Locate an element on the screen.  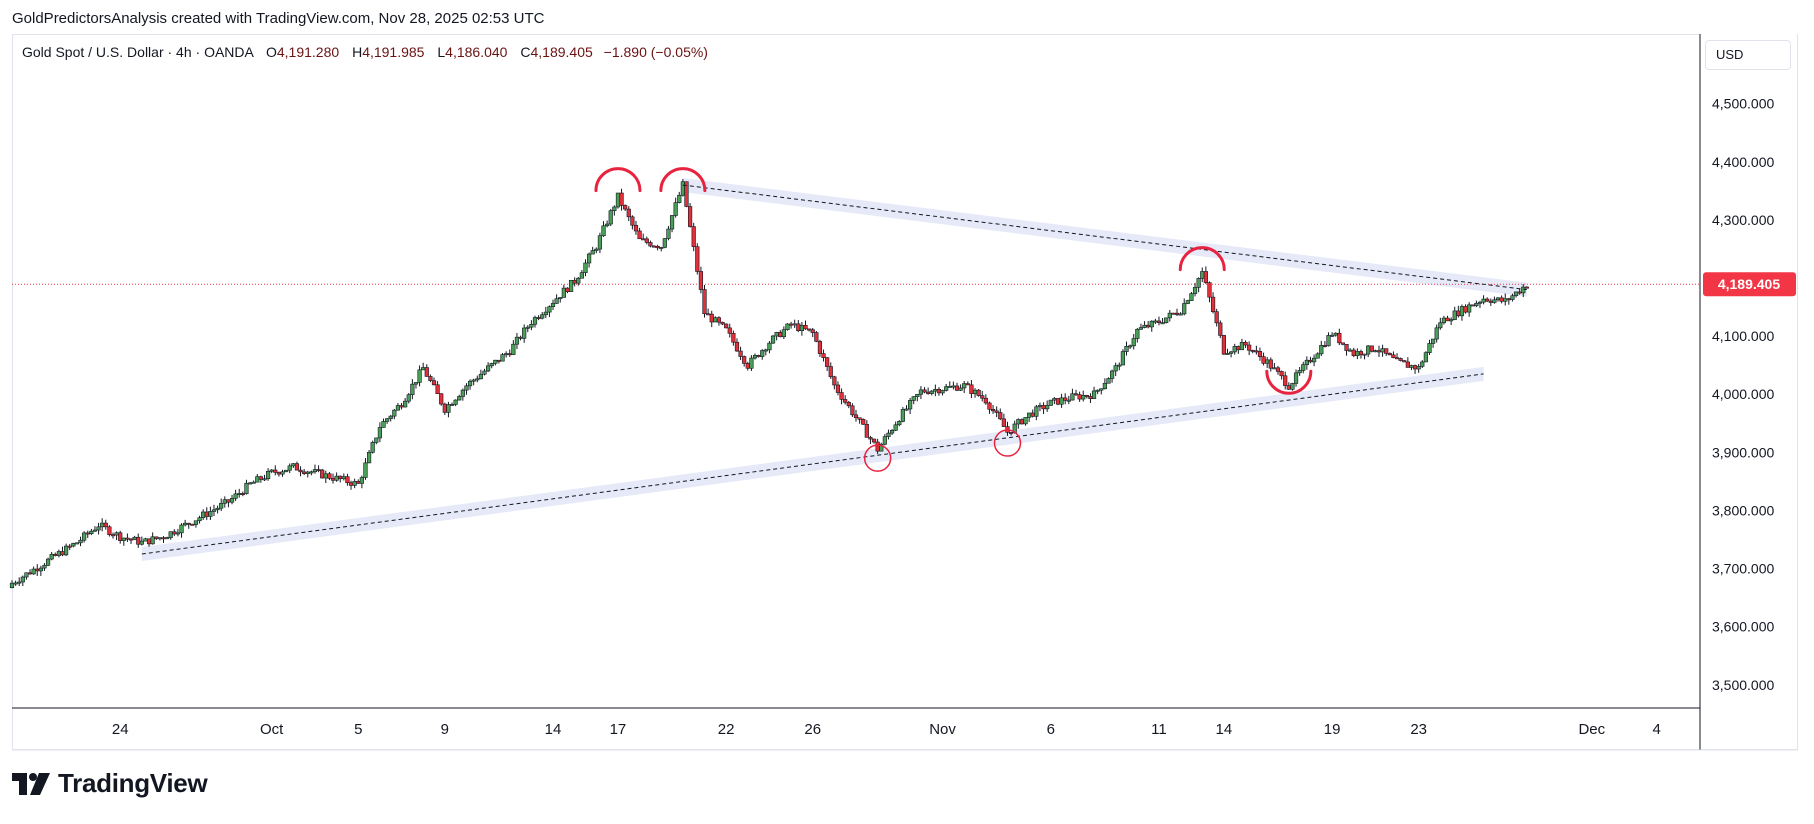
currency-button: USD is located at coordinates (1748, 55).